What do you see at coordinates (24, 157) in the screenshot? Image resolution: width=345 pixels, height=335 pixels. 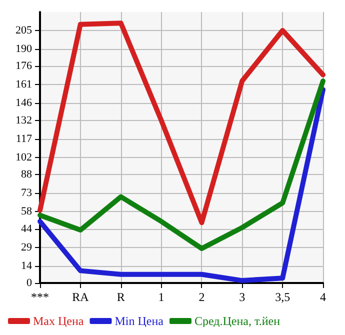 I see `y-tick-label: 102` at bounding box center [24, 157].